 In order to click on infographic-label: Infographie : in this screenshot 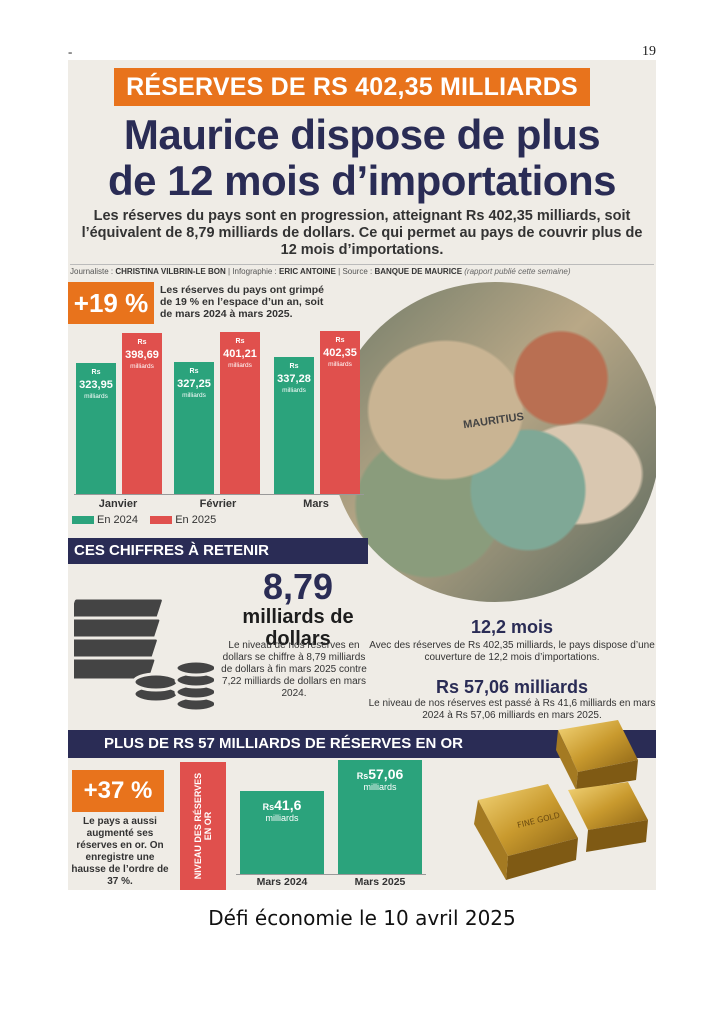, I will do `click(254, 271)`.